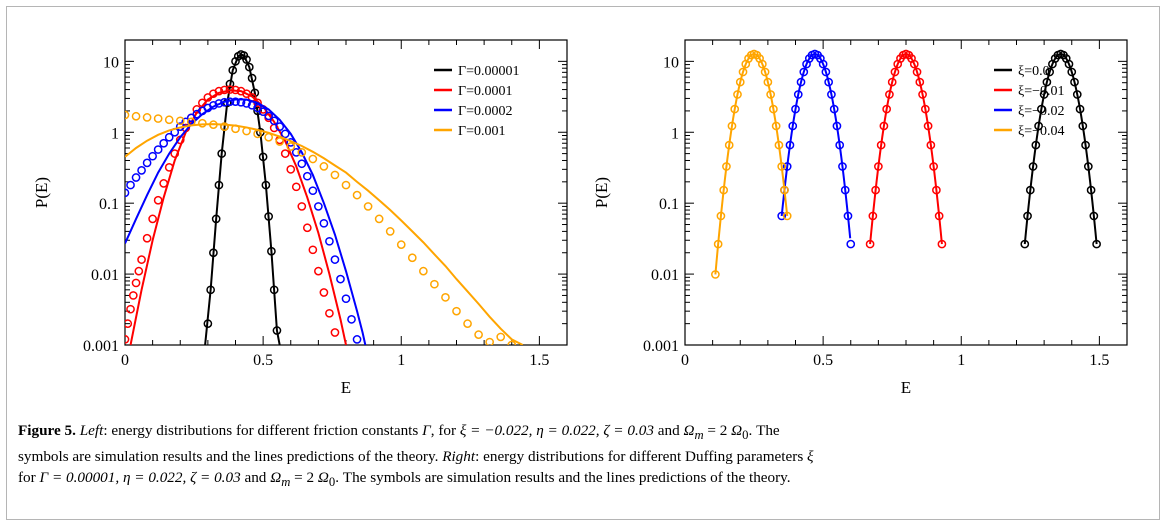 This screenshot has width=1168, height=528. Describe the element at coordinates (276, 478) in the screenshot. I see `caption-math: Ω` at that location.